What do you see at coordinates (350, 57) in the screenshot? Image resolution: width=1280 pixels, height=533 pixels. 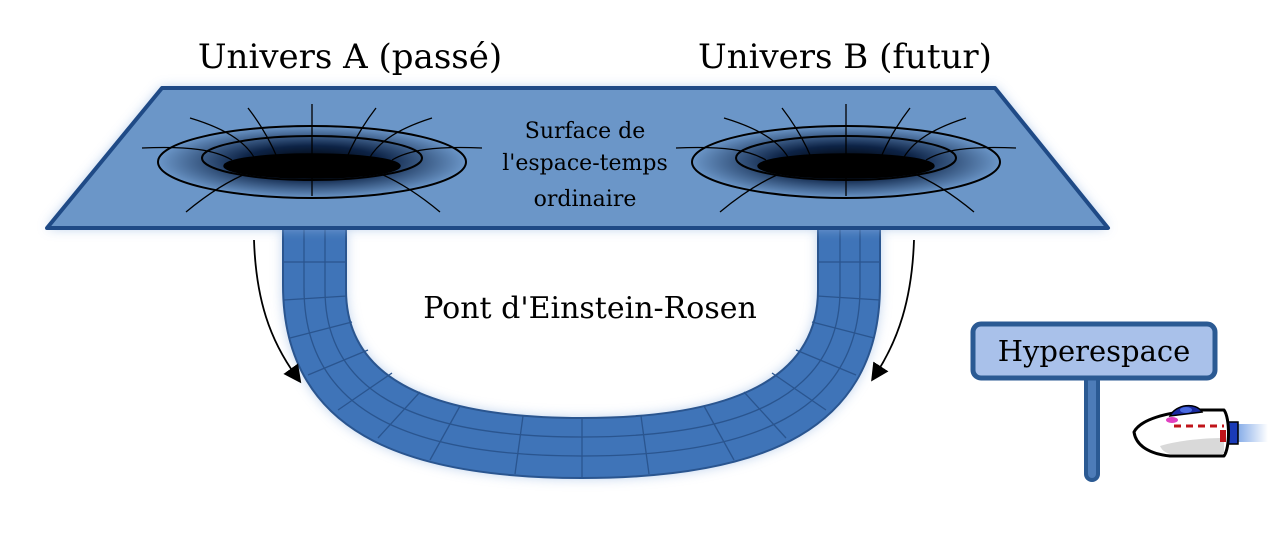 I see `universe-a-label: Univers A (passé)` at bounding box center [350, 57].